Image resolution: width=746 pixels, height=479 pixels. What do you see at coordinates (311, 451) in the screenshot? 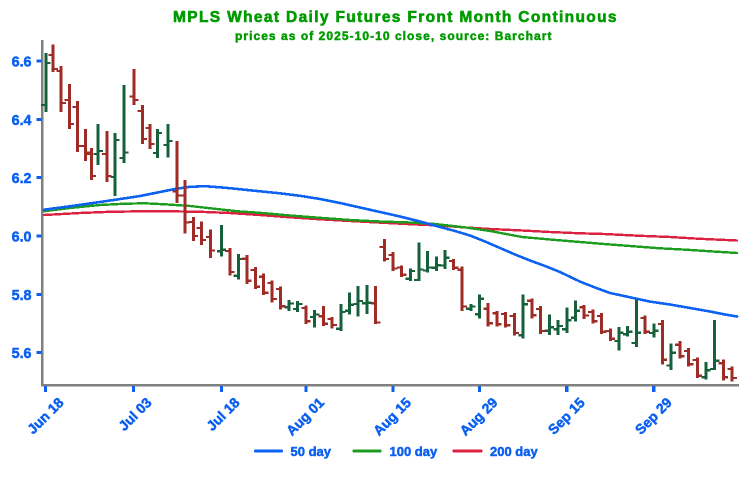
I see `svg-text: 50 day` at bounding box center [311, 451].